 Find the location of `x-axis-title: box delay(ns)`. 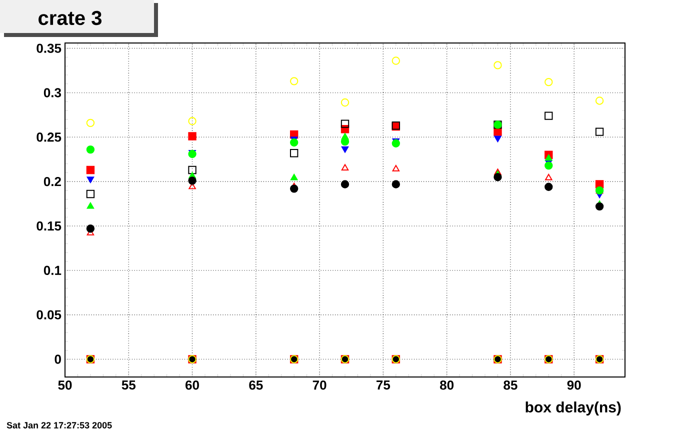

x-axis-title: box delay(ns) is located at coordinates (573, 409).